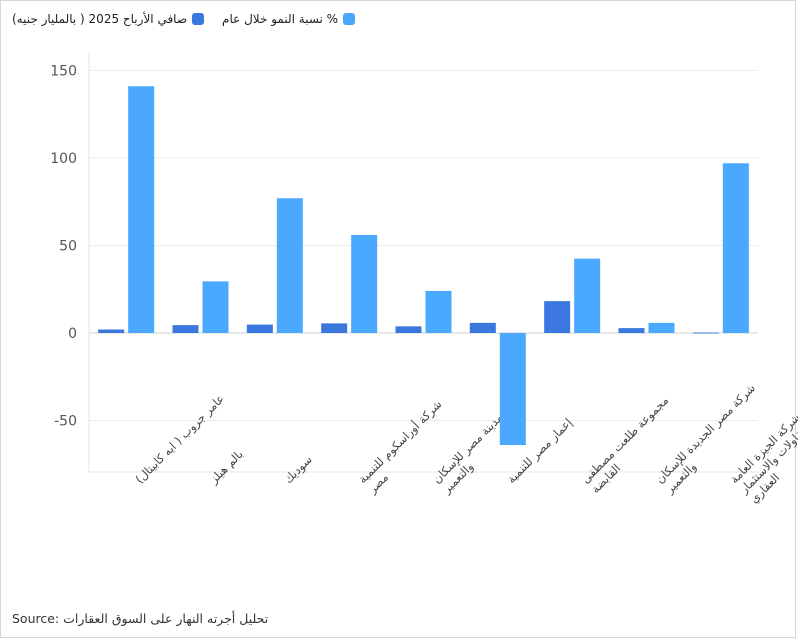  I want to click on y-tick-label: 100, so click(63, 159).